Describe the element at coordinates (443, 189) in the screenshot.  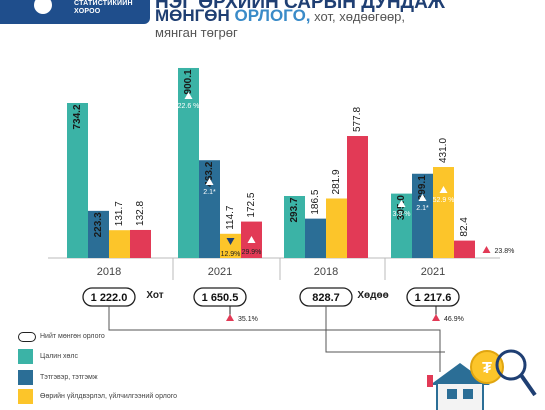
I see `change-rural-2-triangle` at that location.